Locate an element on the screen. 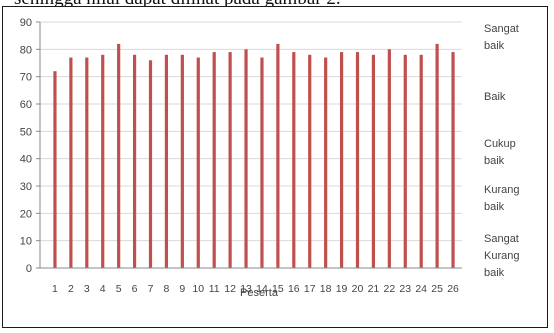 This screenshot has width=554, height=333. x-tick-label: 1 is located at coordinates (55, 289).